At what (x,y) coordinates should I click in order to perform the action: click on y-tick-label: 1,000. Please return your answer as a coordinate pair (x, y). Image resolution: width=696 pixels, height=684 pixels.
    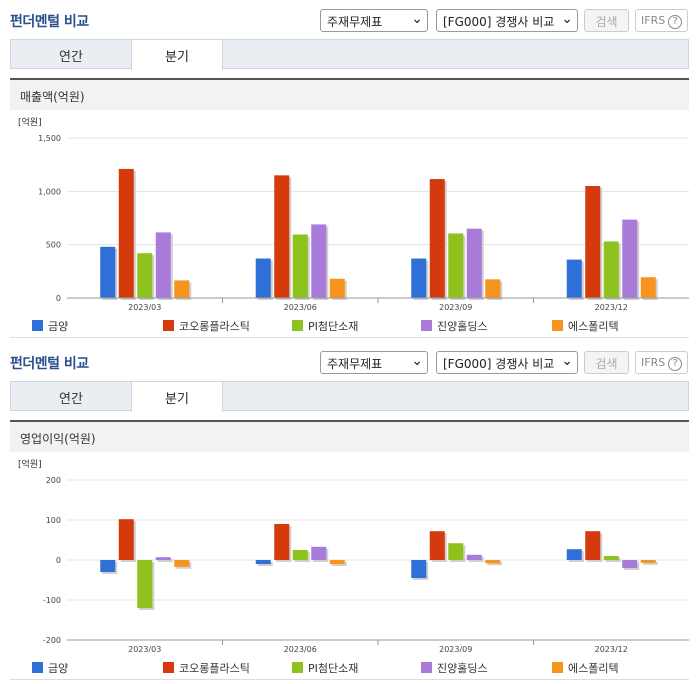
    Looking at the image, I should click on (49, 191).